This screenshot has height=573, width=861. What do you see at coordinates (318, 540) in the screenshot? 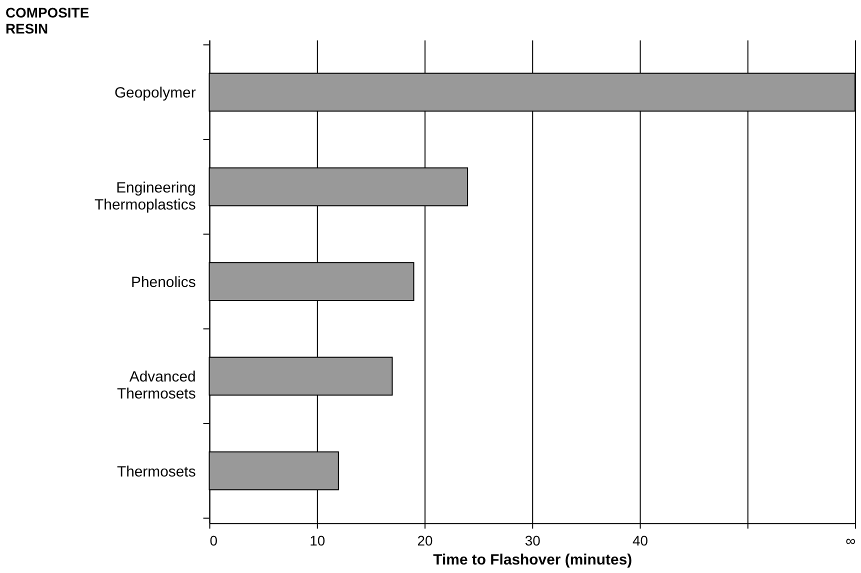
I see `x-tick-label: 10` at bounding box center [318, 540].